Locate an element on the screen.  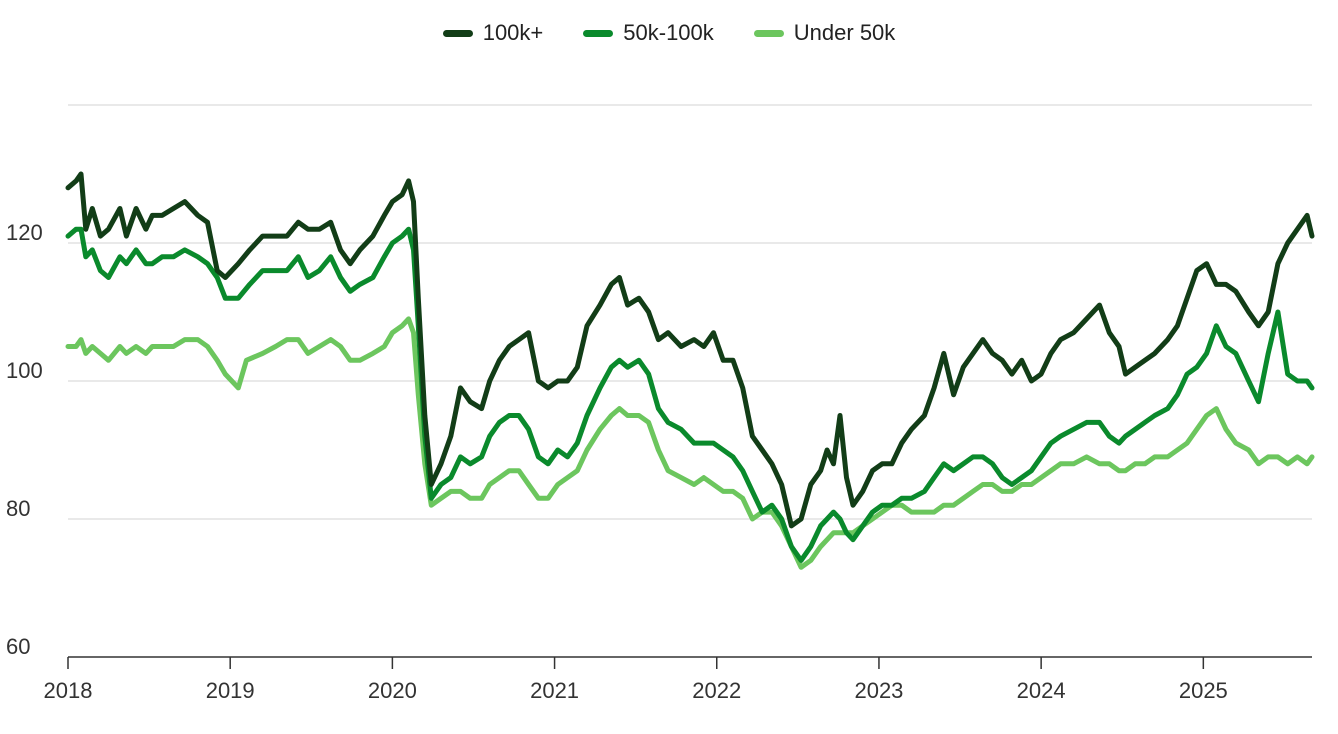
y-tick-label: 120 is located at coordinates (24, 232).